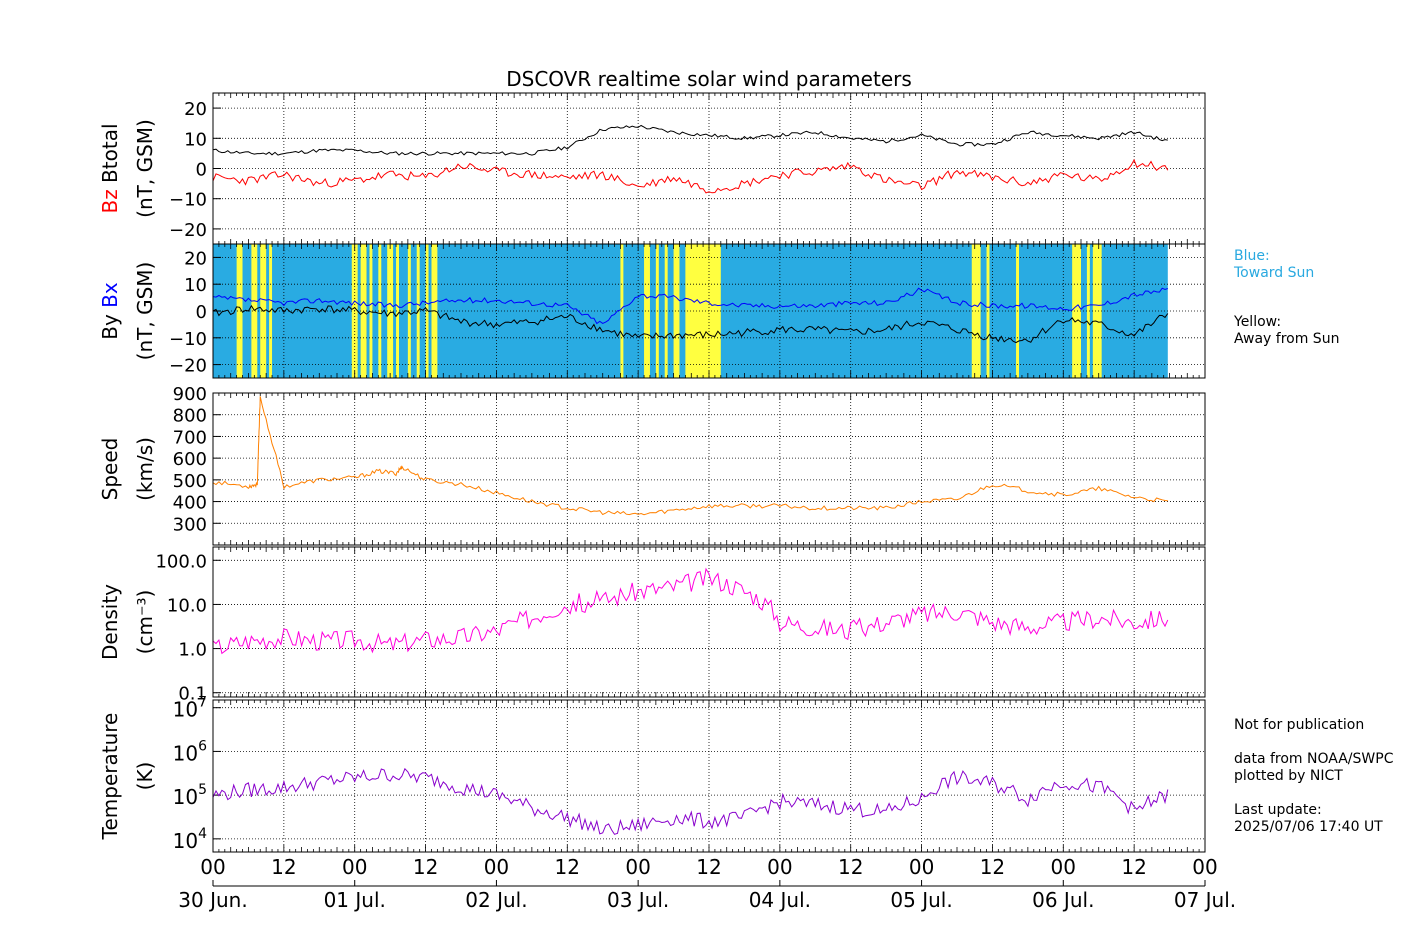 The image size is (1417, 944). What do you see at coordinates (181, 561) in the screenshot?
I see `y-tick-label: 100.0` at bounding box center [181, 561].